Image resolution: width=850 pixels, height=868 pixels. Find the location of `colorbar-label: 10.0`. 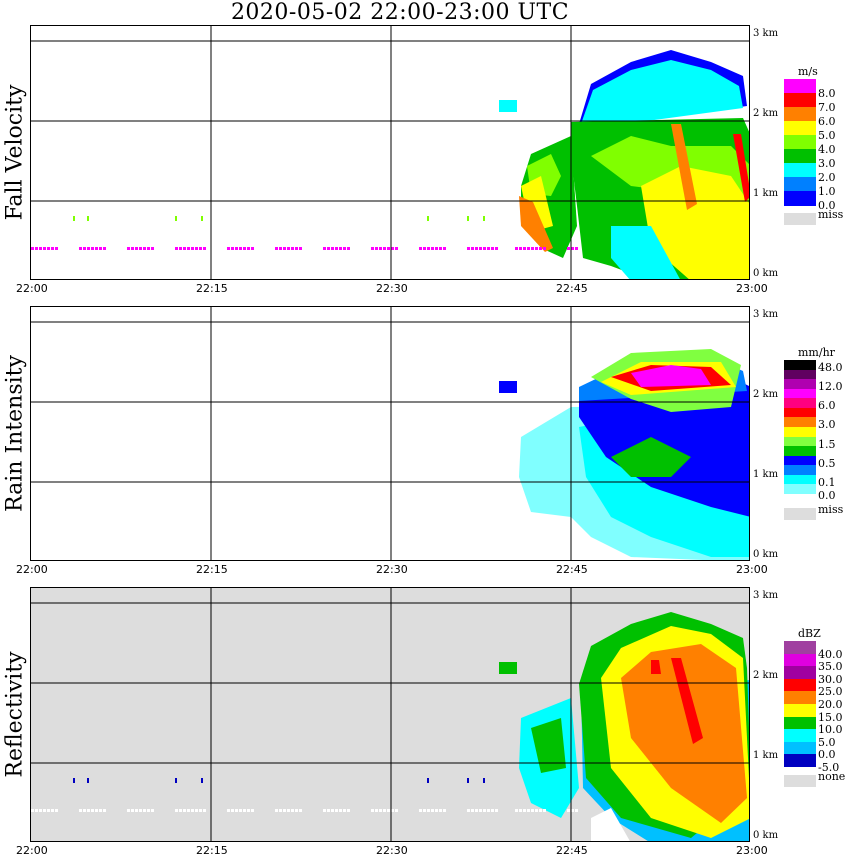

colorbar-label: 10.0 is located at coordinates (830, 730).